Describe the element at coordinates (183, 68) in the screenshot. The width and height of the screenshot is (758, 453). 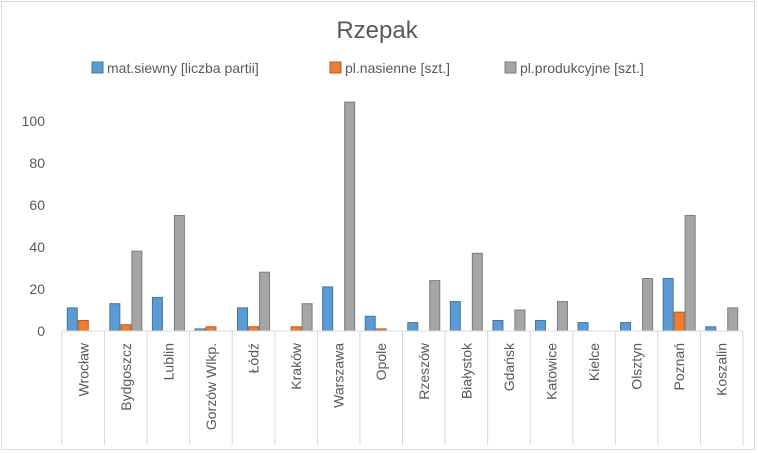
I see `legend-label-0: mat.siewny [liczba partii]` at that location.